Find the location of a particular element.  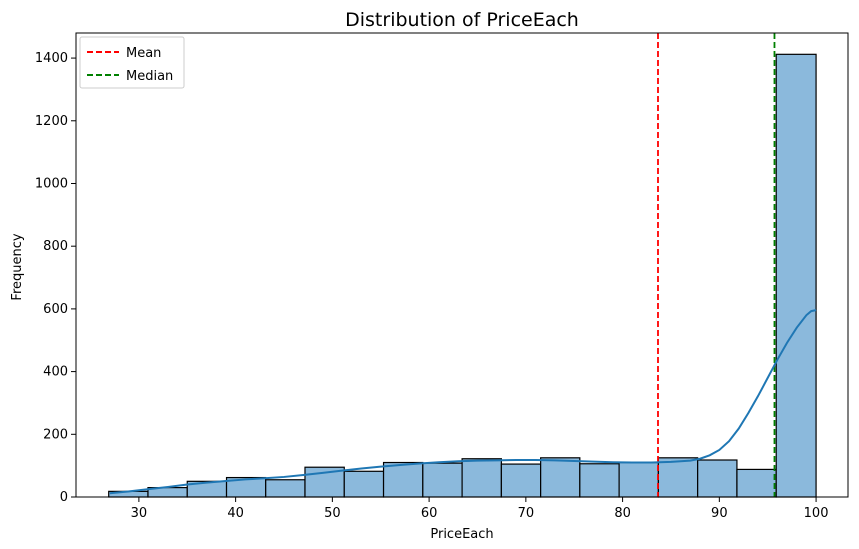

x-tick-label-30: 30 is located at coordinates (139, 513).